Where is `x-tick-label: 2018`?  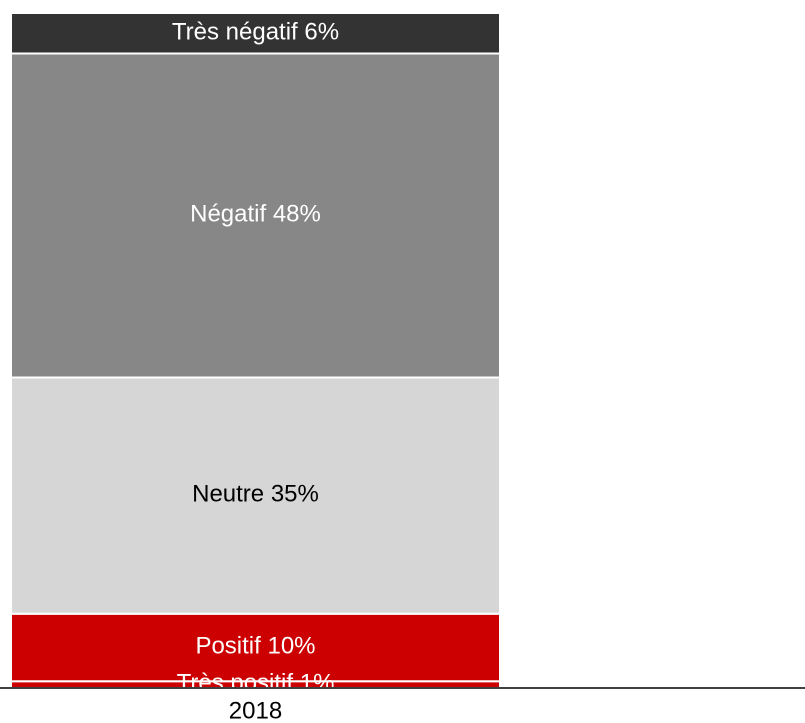 x-tick-label: 2018 is located at coordinates (255, 710).